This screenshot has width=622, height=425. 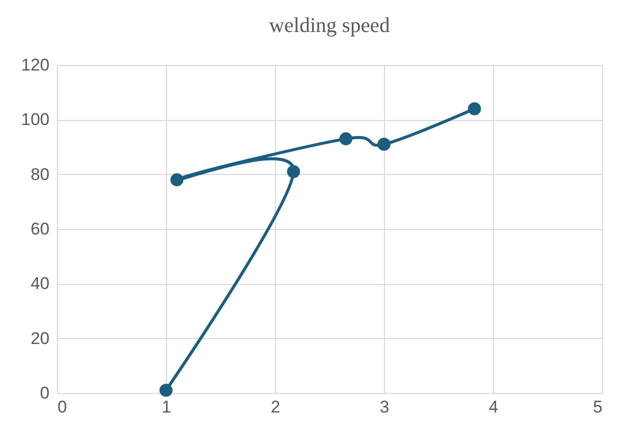 What do you see at coordinates (167, 407) in the screenshot?
I see `x-tick-label: 1` at bounding box center [167, 407].